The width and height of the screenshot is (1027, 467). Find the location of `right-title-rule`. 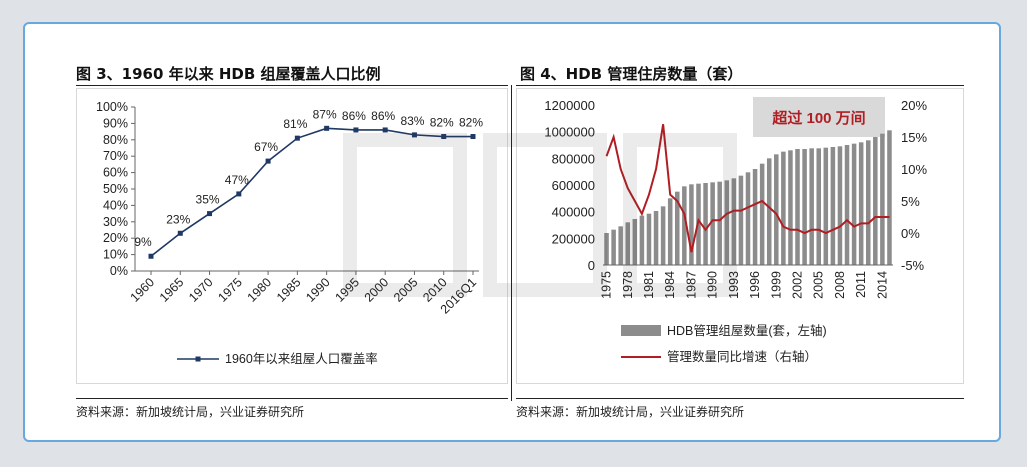

right-title-rule is located at coordinates (740, 85).